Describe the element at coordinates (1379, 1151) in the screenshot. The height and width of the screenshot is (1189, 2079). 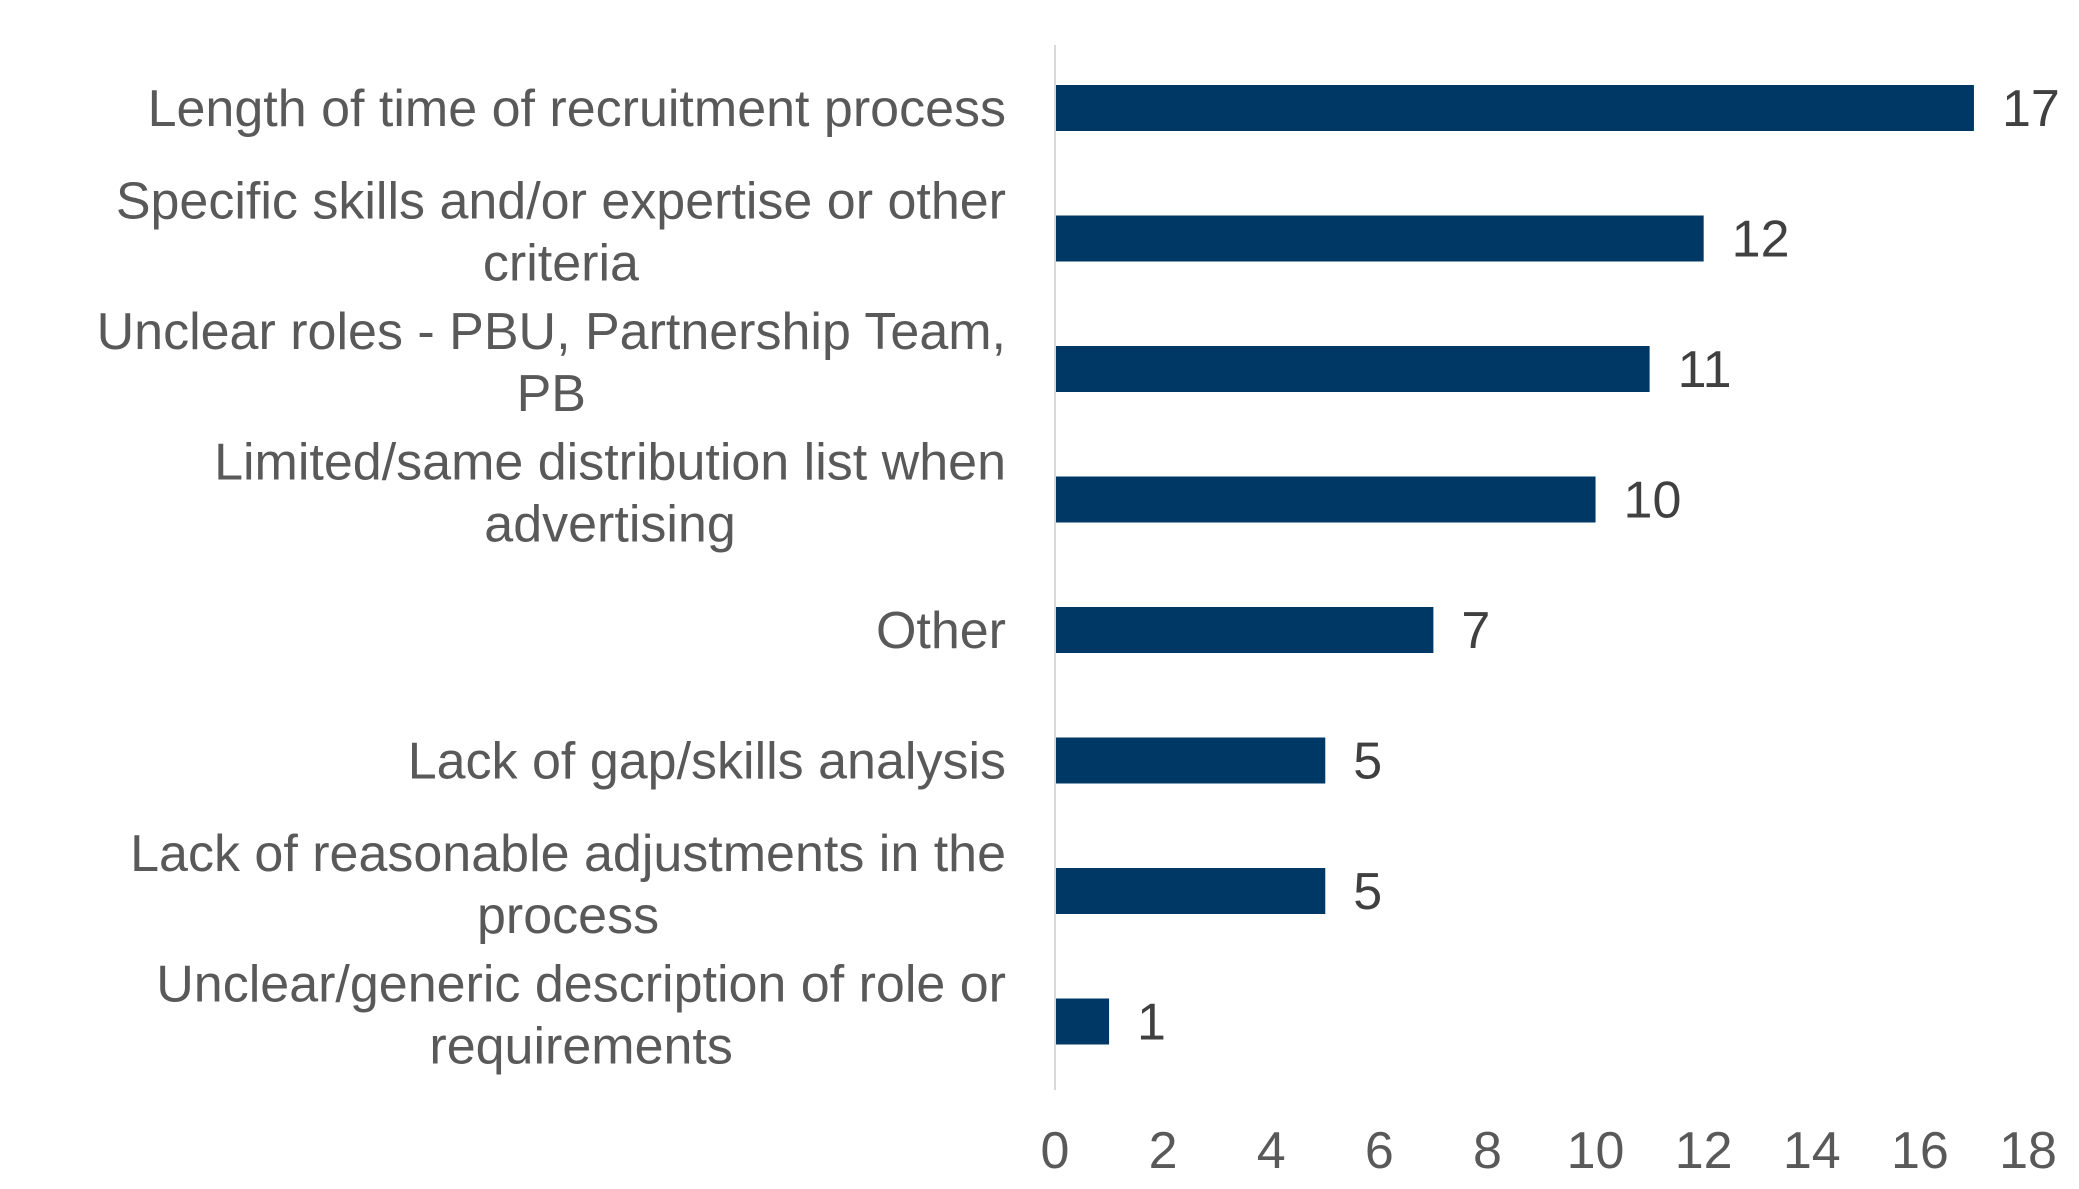
I see `x-tick-label: 6` at that location.